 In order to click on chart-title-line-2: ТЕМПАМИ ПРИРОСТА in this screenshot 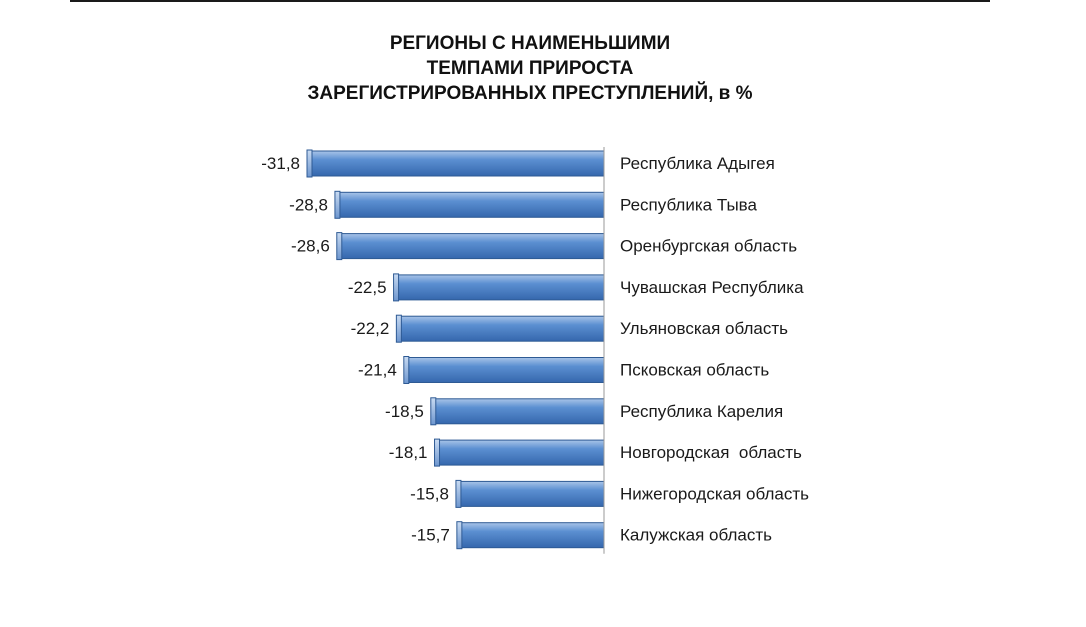, I will do `click(530, 68)`.